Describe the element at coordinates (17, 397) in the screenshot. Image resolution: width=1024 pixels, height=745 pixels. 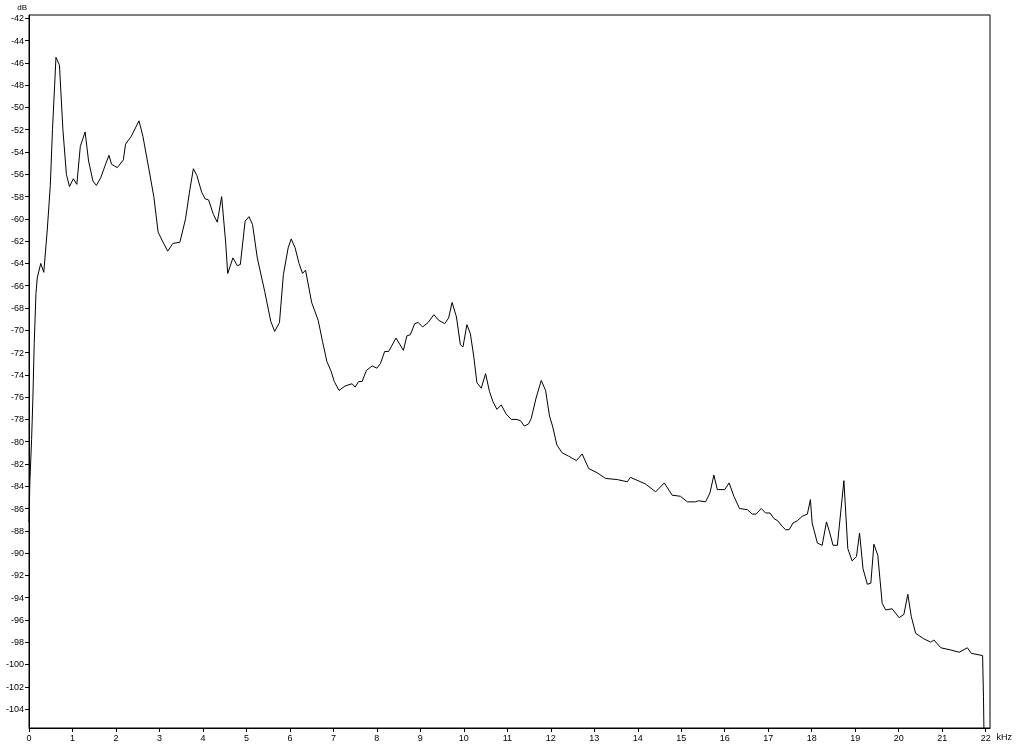
I see `y-tick-label: -76` at that location.